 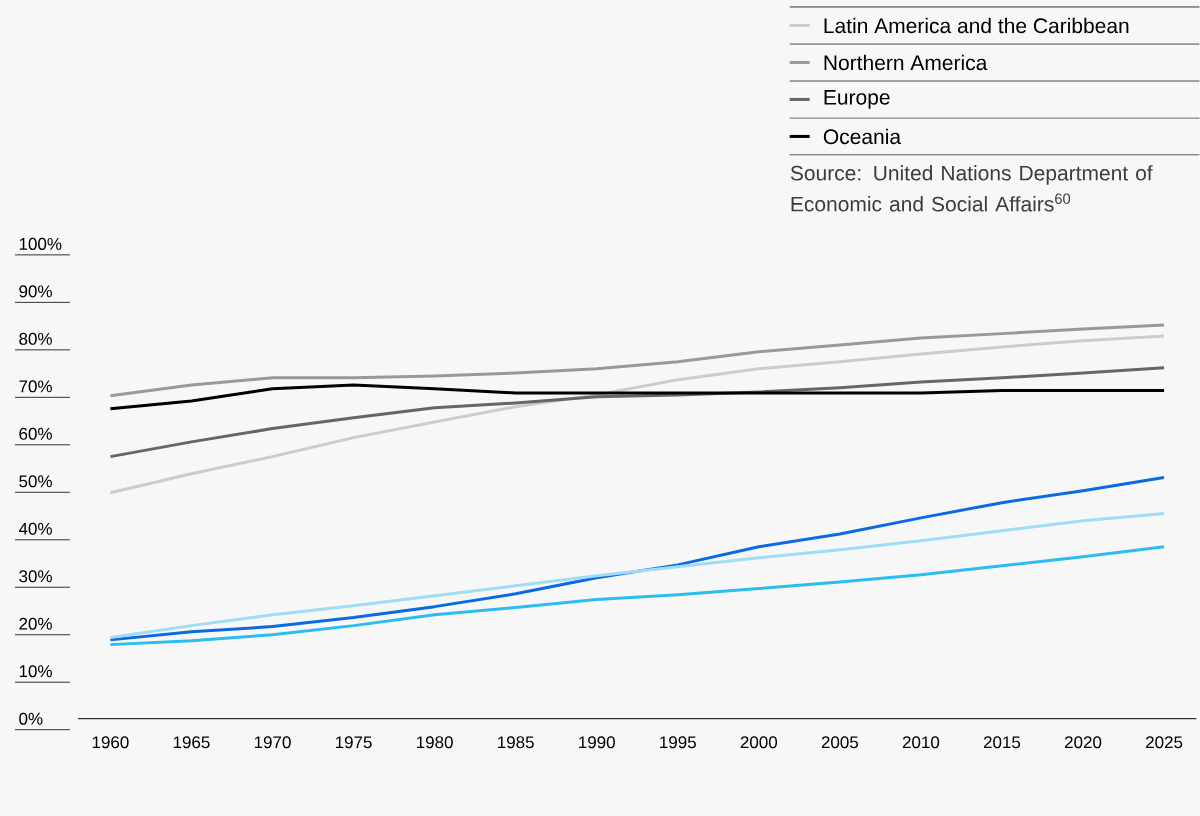 What do you see at coordinates (435, 742) in the screenshot?
I see `x-tick-label: 1980` at bounding box center [435, 742].